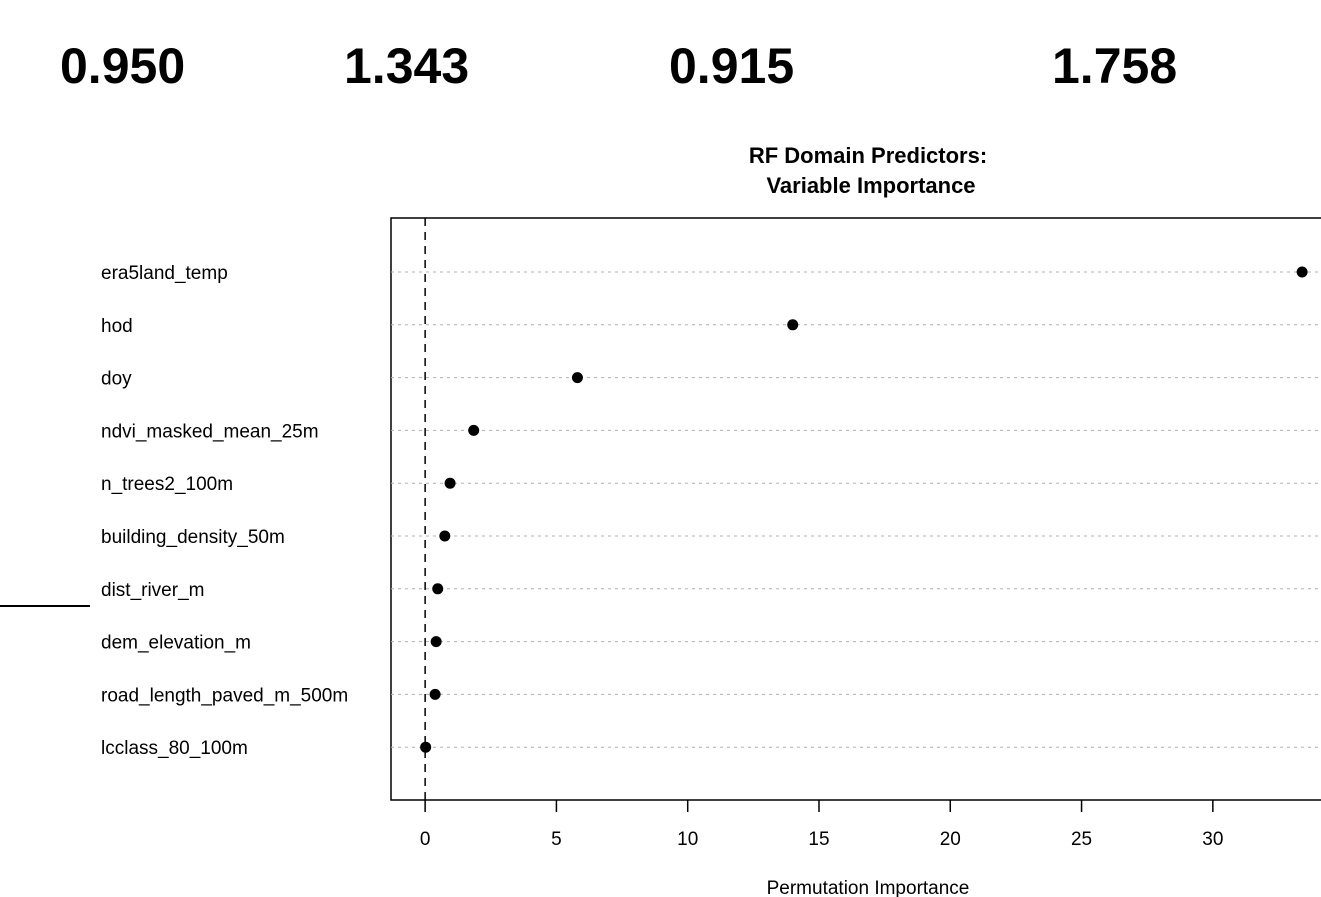 This screenshot has width=1321, height=897. I want to click on chart-title-line-2: Variable Importance, so click(870, 185).